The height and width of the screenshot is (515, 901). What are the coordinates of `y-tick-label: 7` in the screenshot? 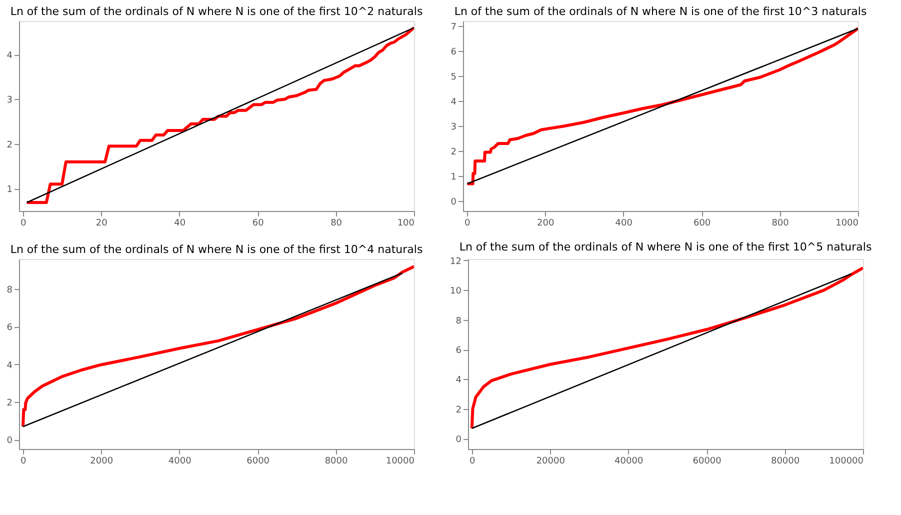 It's located at (453, 27).